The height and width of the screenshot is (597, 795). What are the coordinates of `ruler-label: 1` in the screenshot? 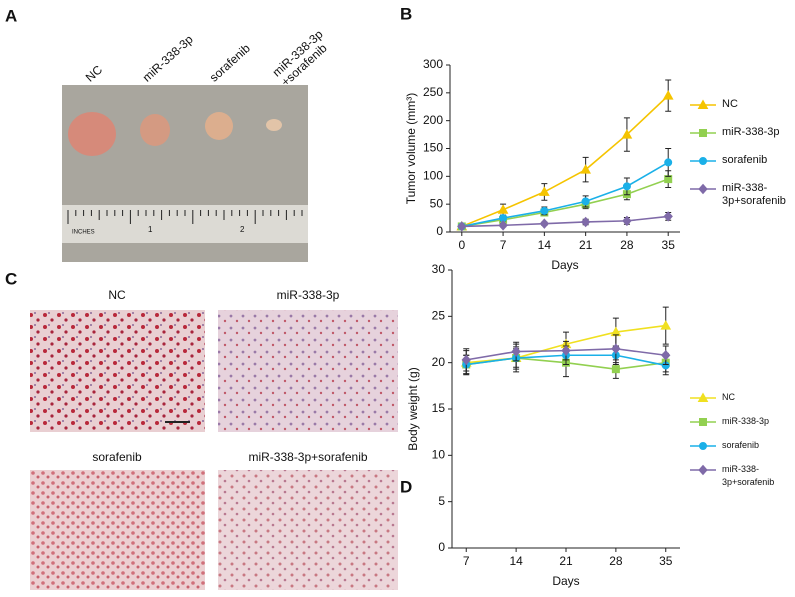 It's located at (150, 229).